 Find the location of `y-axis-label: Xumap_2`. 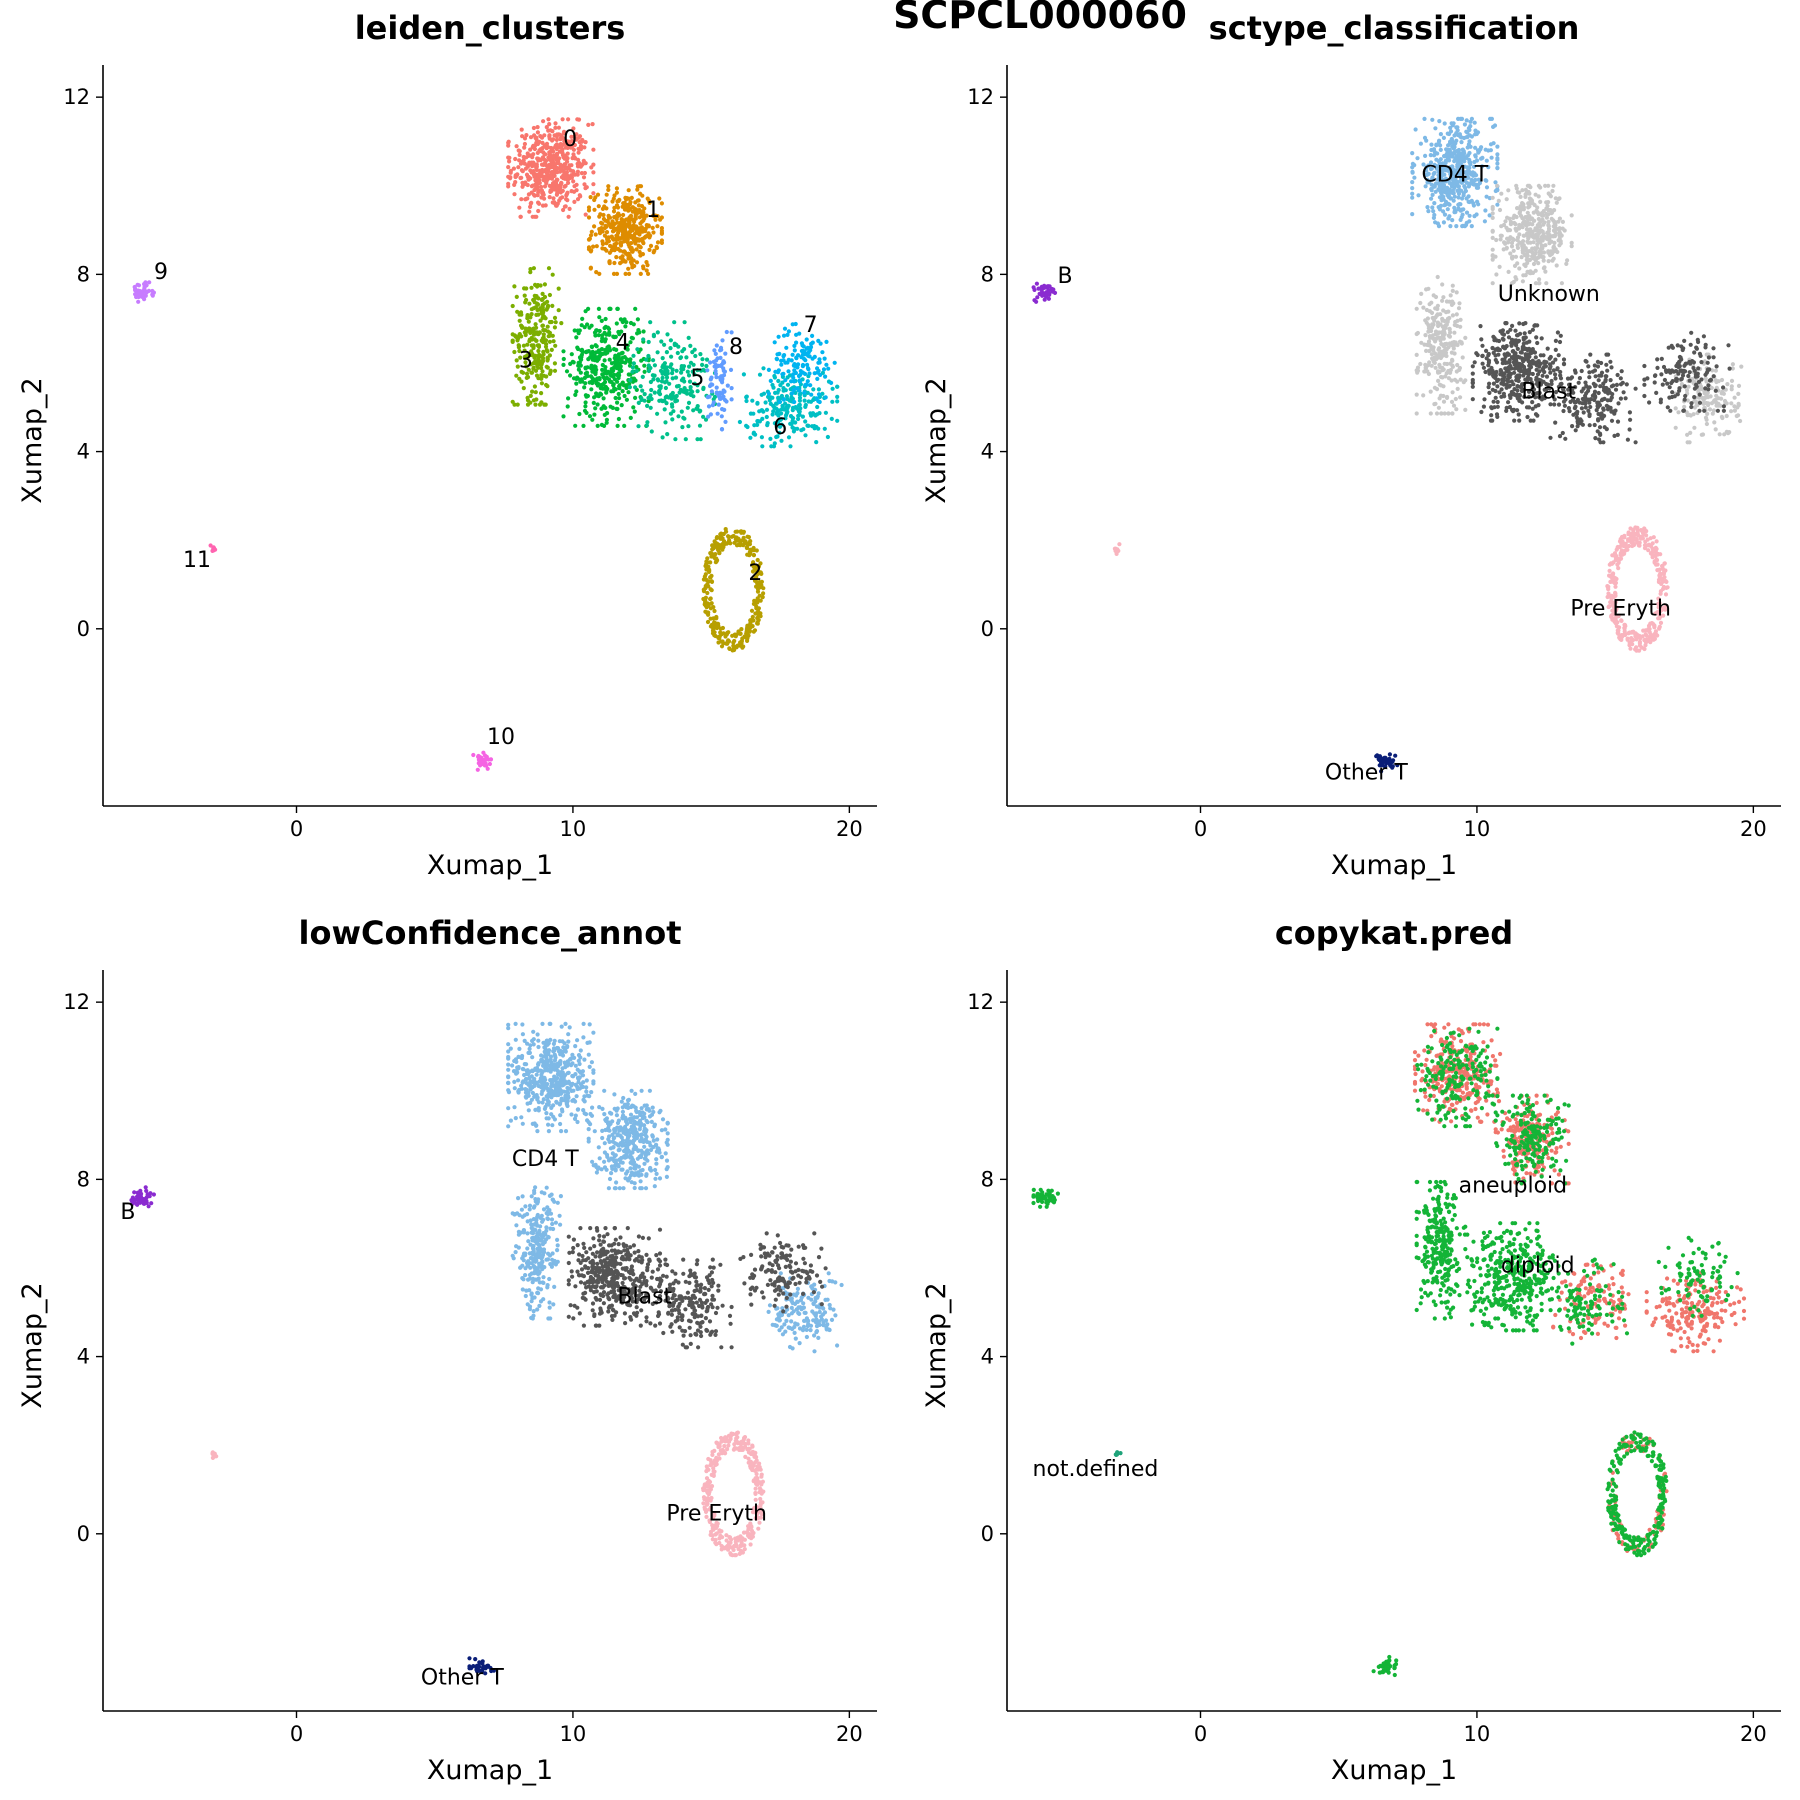

y-axis-label: Xumap_2 is located at coordinates (32, 440).